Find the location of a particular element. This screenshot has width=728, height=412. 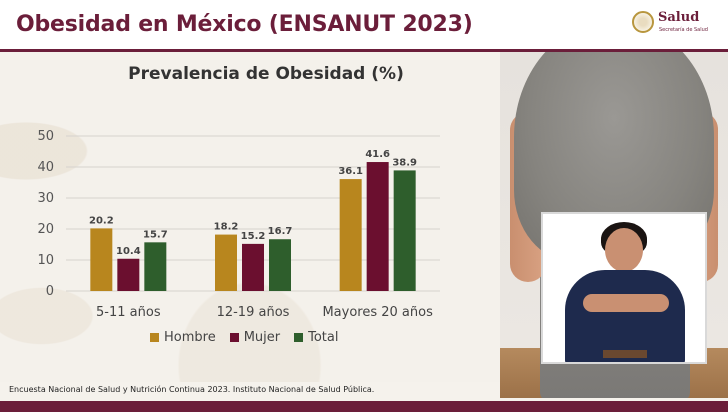

legend-item-total: Total is located at coordinates (316, 337).